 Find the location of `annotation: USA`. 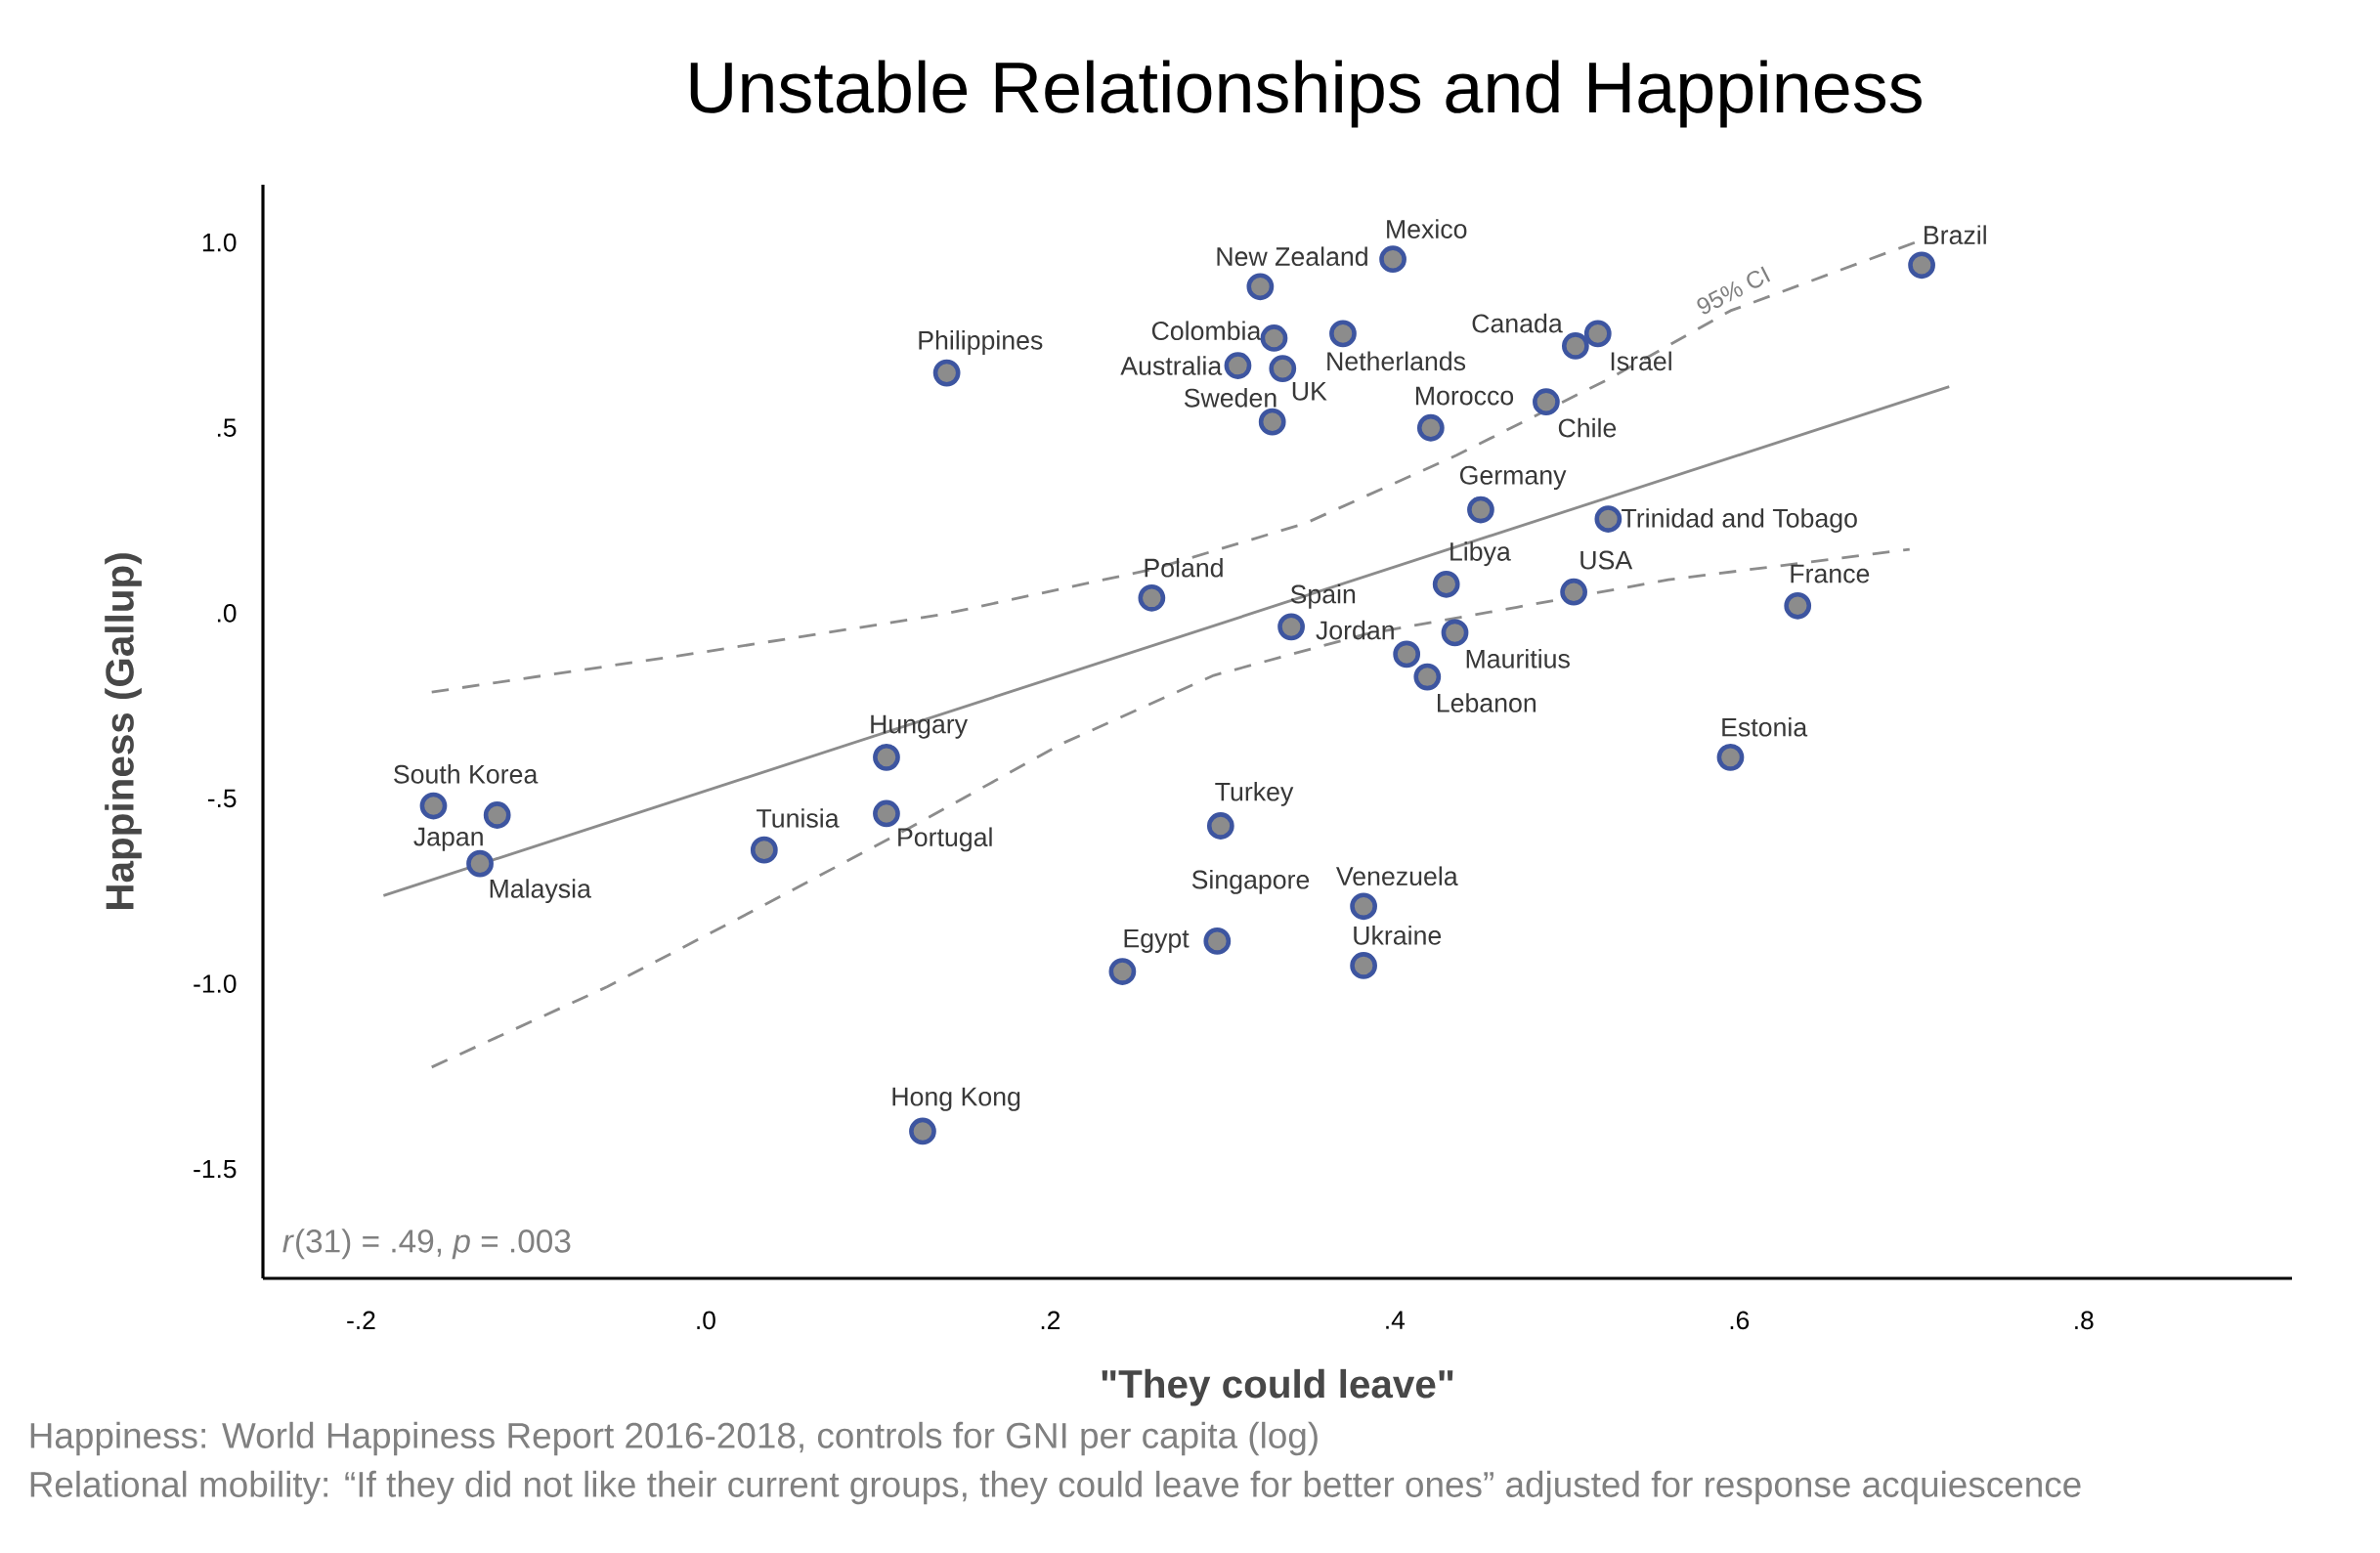

annotation: USA is located at coordinates (1606, 560).